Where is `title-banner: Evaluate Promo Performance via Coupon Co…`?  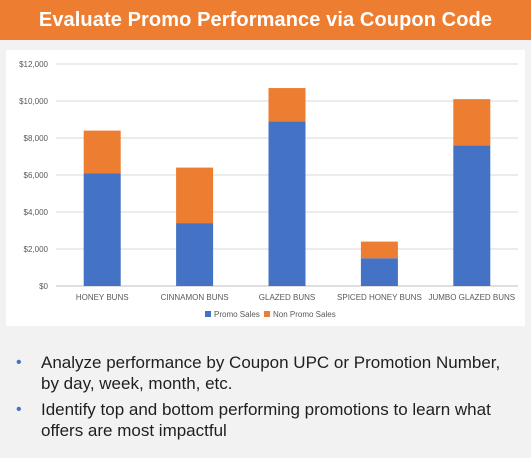 title-banner: Evaluate Promo Performance via Coupon Co… is located at coordinates (265, 20).